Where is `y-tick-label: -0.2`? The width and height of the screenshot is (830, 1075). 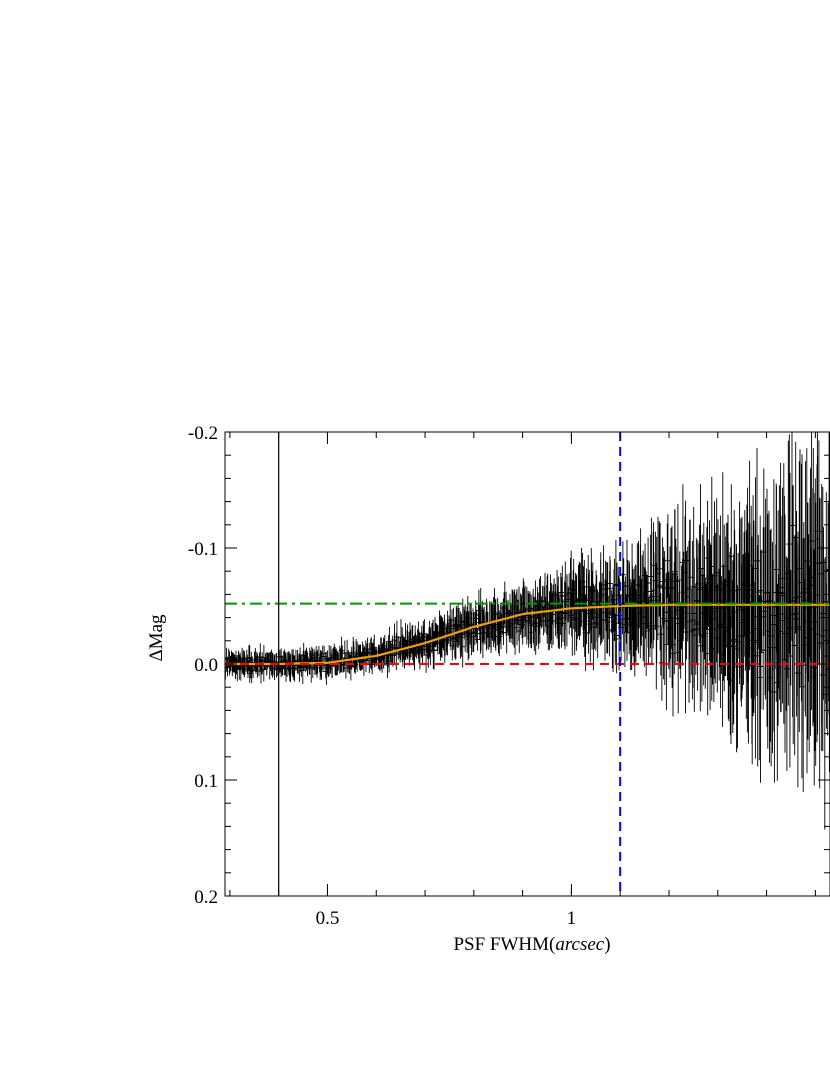
y-tick-label: -0.2 is located at coordinates (203, 433).